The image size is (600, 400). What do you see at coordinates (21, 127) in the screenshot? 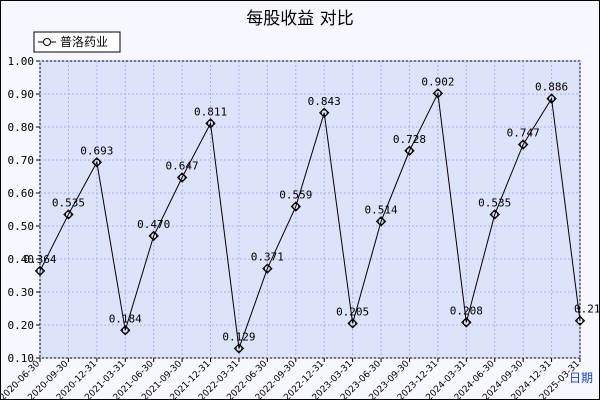
I see `y-tick-label: 0.80` at bounding box center [21, 127].